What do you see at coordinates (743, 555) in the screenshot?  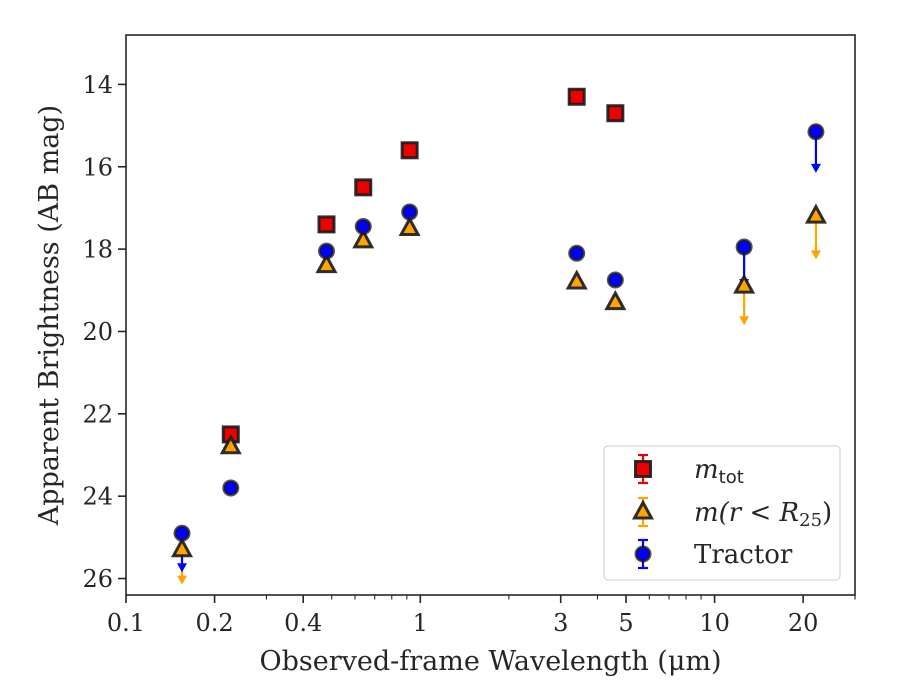 I see `legend-label: Tractor` at bounding box center [743, 555].